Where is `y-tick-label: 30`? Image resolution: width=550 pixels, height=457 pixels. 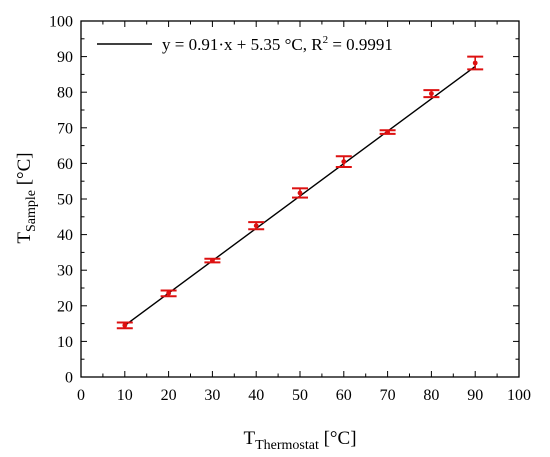 y-tick-label: 30 is located at coordinates (65, 271).